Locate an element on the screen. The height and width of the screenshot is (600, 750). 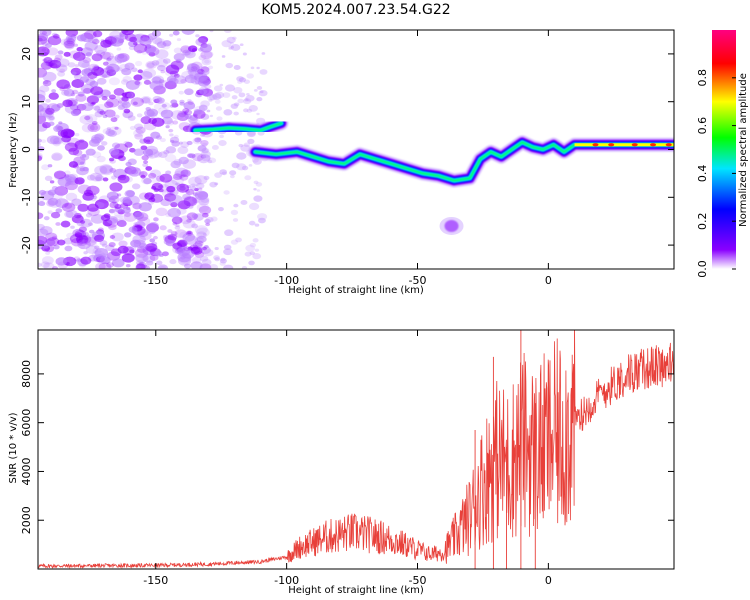
snr-xlabel: Height of straight line (km) is located at coordinates (356, 590).